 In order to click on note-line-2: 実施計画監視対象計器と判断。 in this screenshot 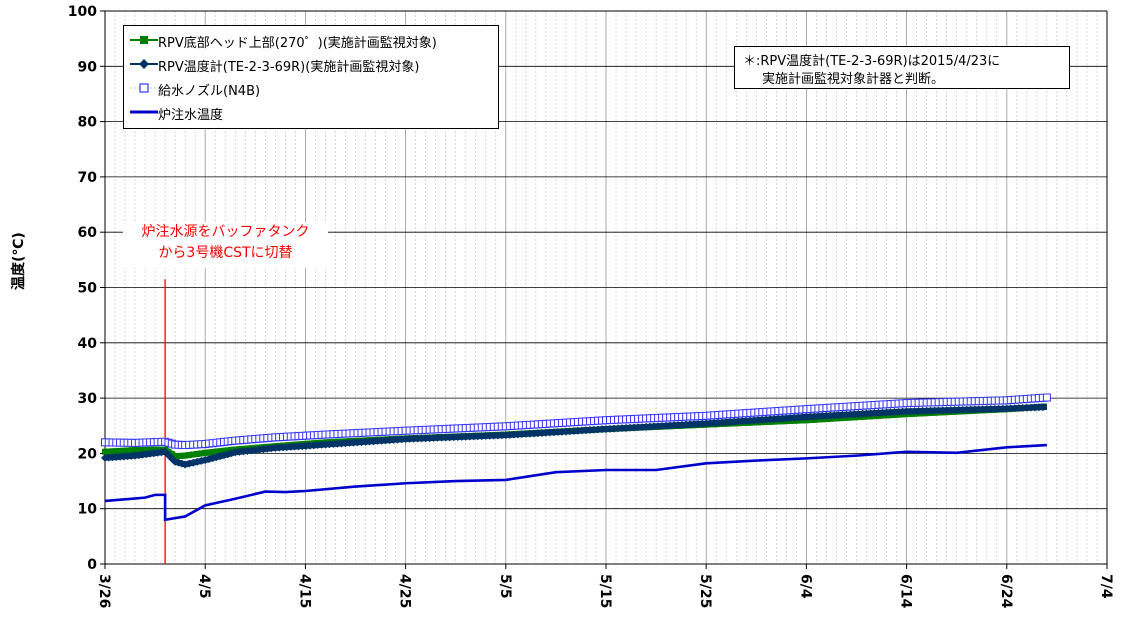, I will do `click(853, 79)`.